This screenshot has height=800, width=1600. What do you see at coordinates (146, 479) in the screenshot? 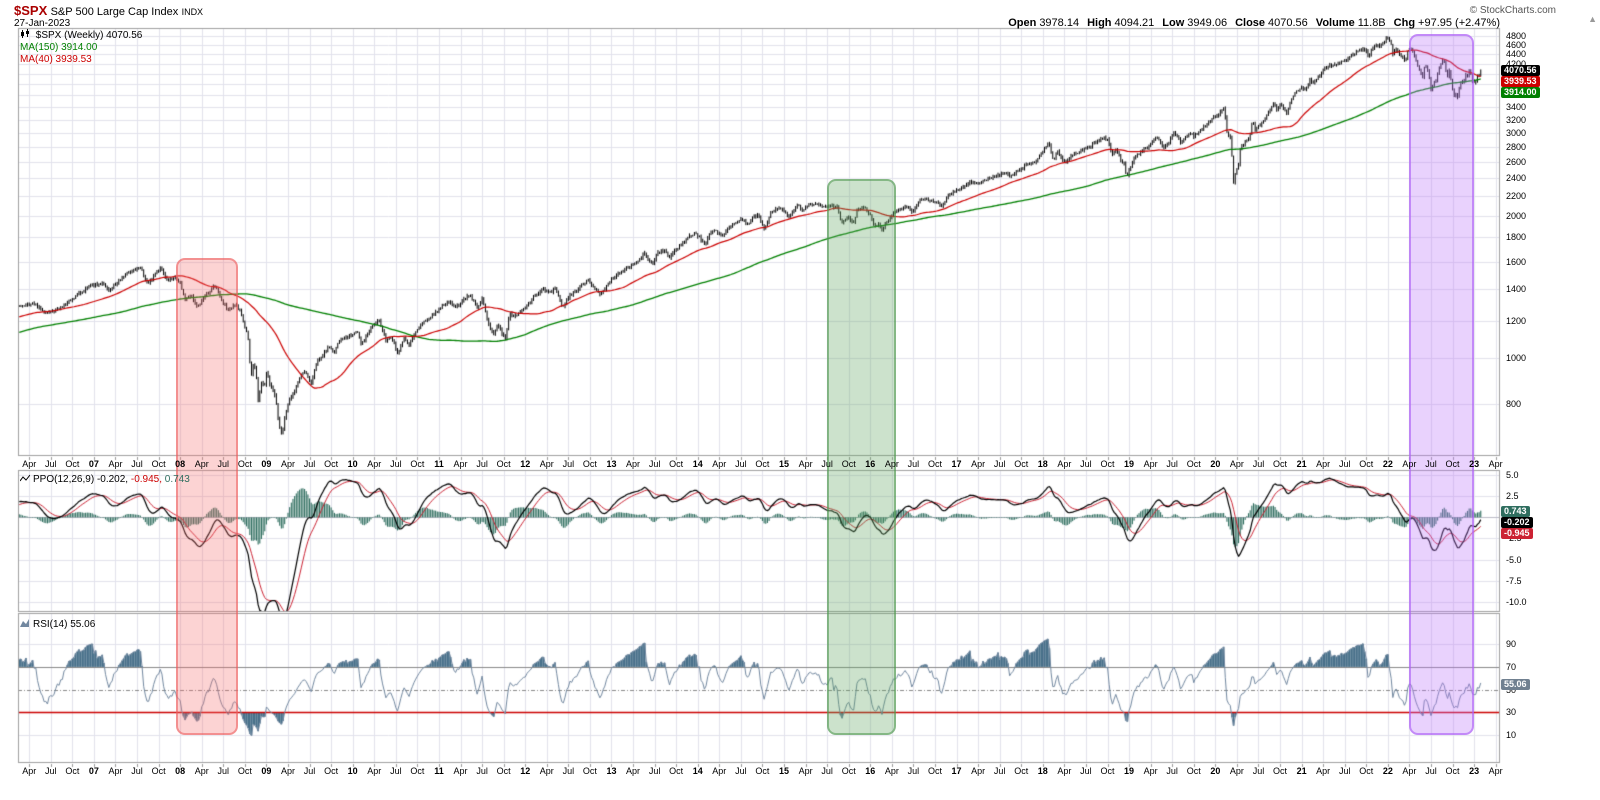
I see `ppo-signal-value: -0.945,` at bounding box center [146, 479].